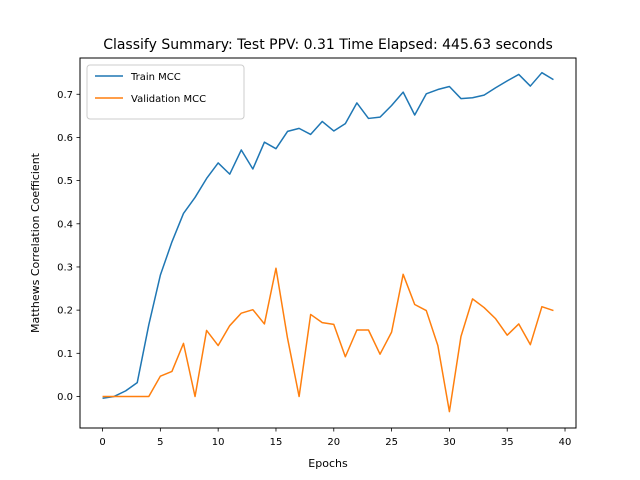 The width and height of the screenshot is (640, 480). Describe the element at coordinates (155, 77) in the screenshot. I see `legend-label: Train MCC` at that location.